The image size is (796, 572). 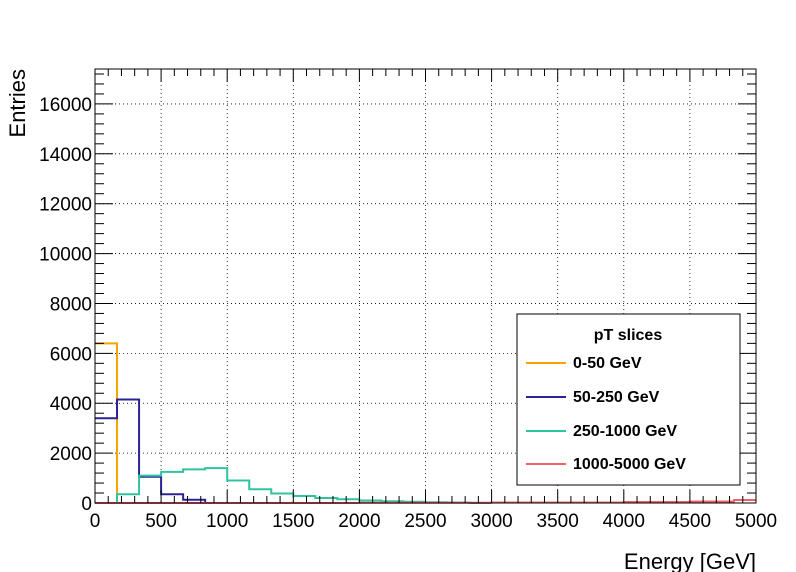 What do you see at coordinates (161, 521) in the screenshot?
I see `x-tick-label: 500` at bounding box center [161, 521].